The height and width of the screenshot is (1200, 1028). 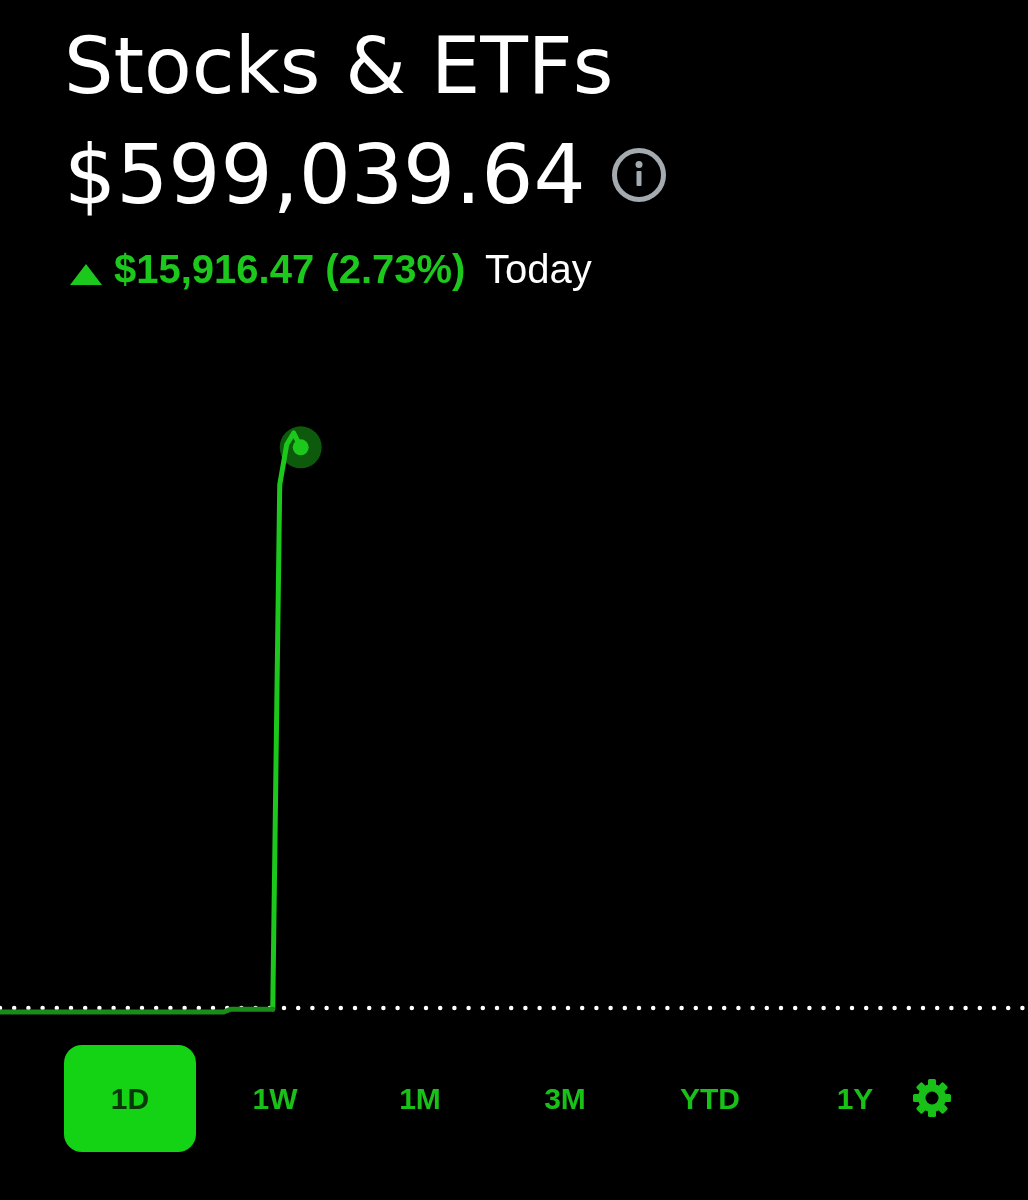 I want to click on text: YTD, so click(x=710, y=1098).